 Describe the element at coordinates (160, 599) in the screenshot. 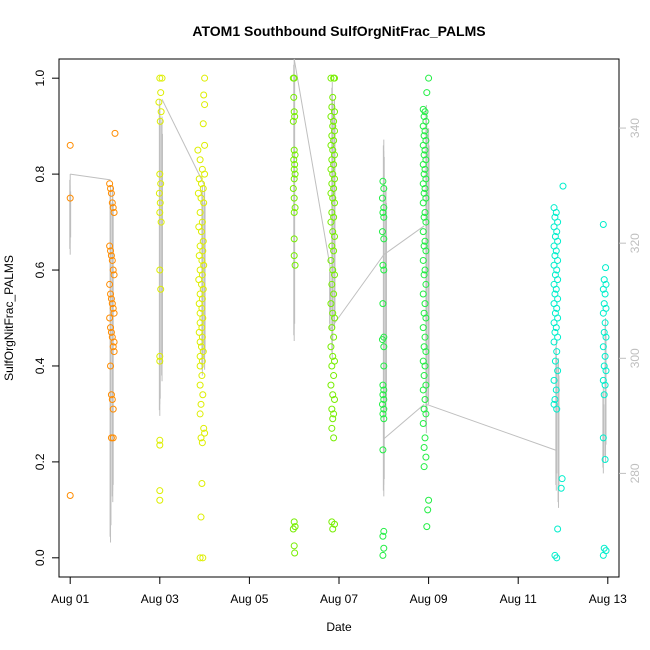

I see `x-tick-label: Aug 03` at that location.